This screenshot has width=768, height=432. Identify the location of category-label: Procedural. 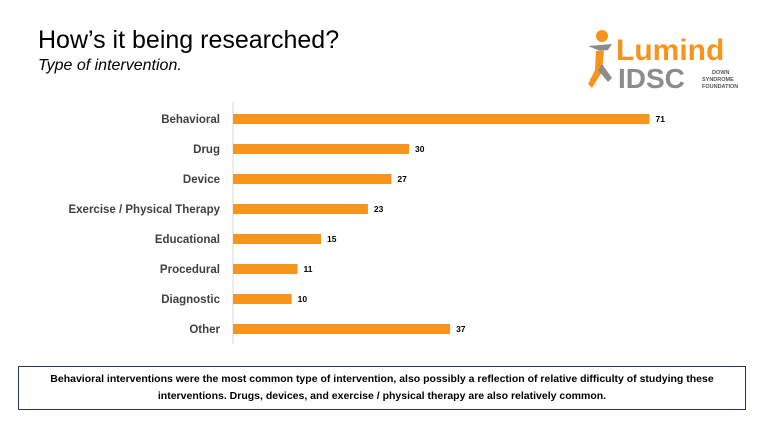
(190, 270).